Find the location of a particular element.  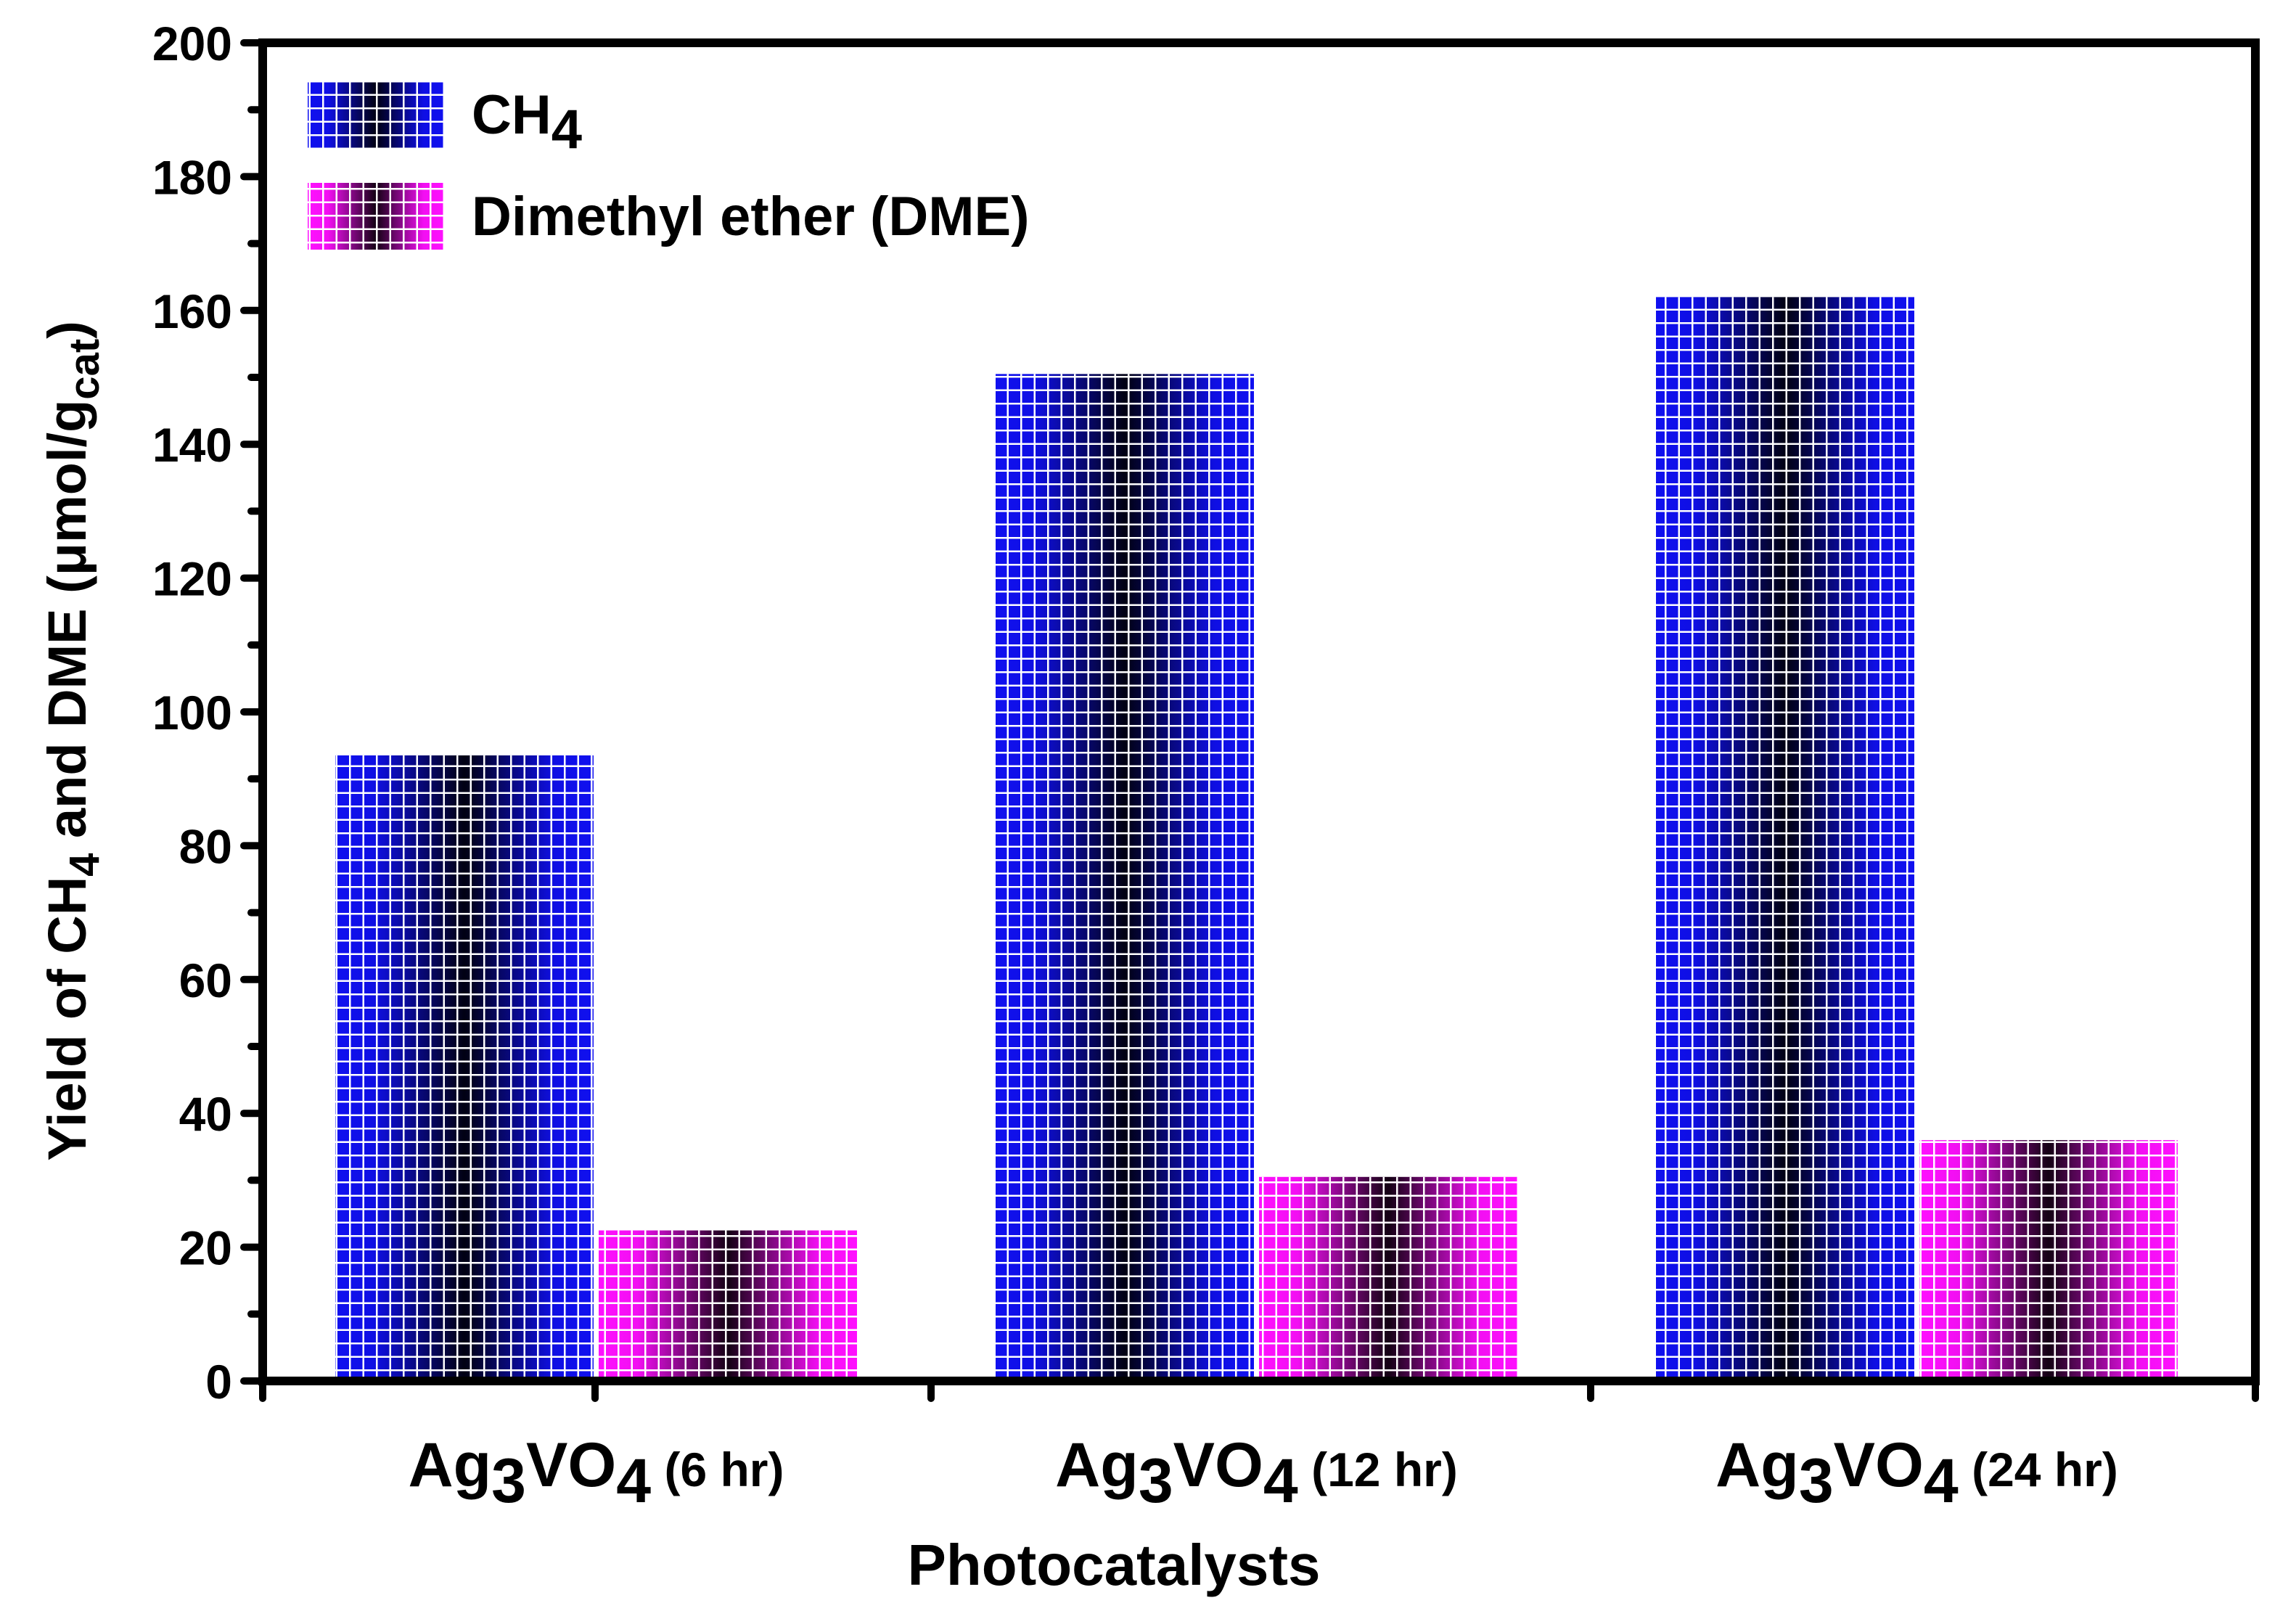

legend-label: CH4 is located at coordinates (527, 122).